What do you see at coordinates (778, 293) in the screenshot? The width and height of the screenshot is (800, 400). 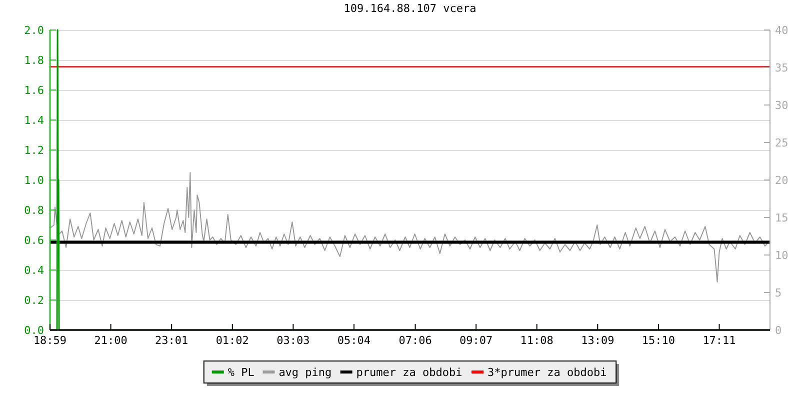 I see `y2-tick-label: 5` at bounding box center [778, 293].